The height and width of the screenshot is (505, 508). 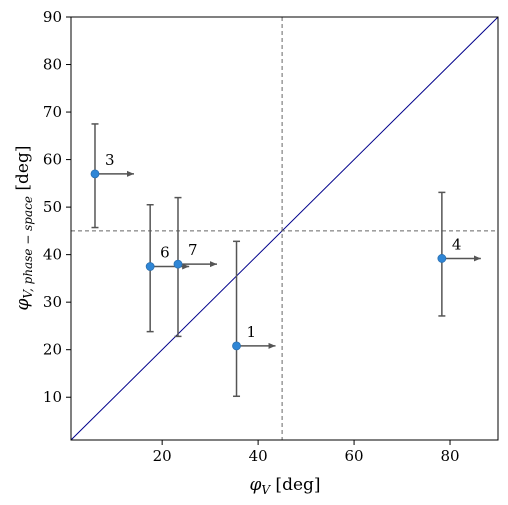 I want to click on point-label: 7, so click(x=193, y=250).